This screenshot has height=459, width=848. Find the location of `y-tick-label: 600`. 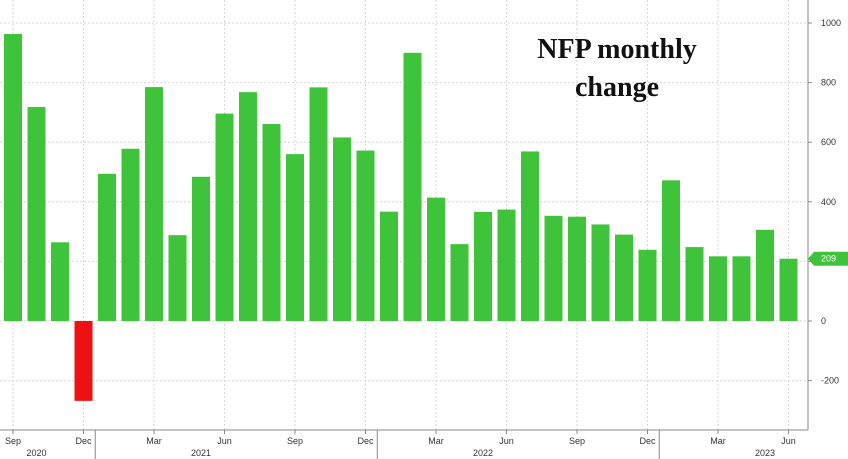

y-tick-label: 600 is located at coordinates (828, 142).